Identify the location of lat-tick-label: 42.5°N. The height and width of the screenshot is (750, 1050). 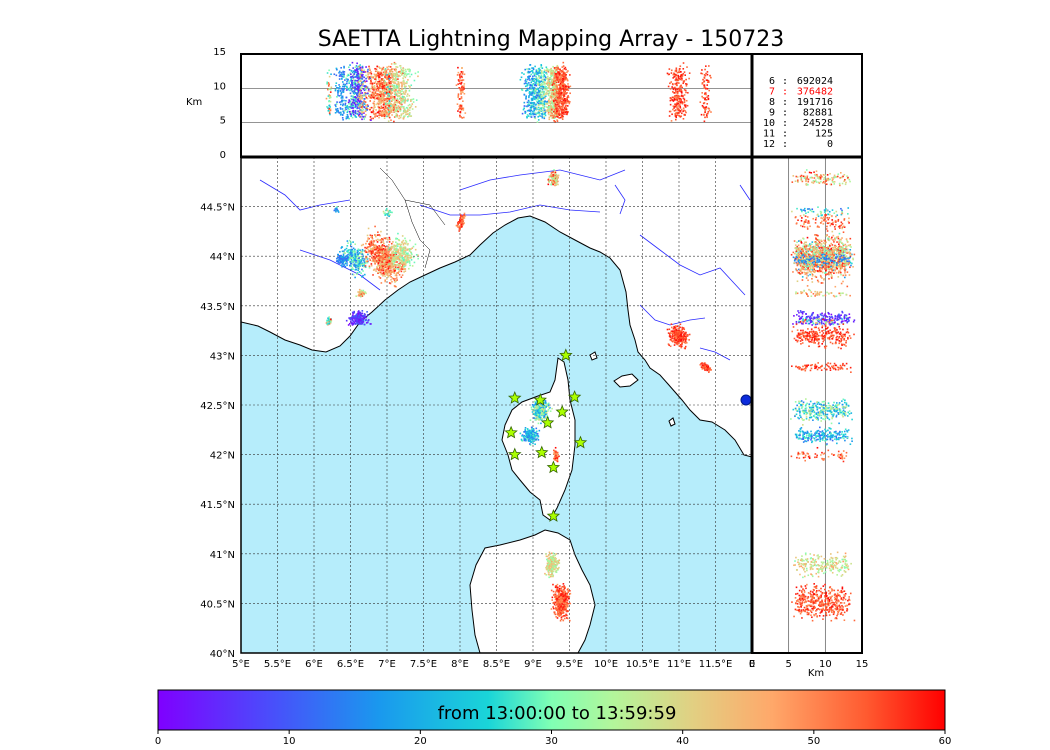
(217, 406).